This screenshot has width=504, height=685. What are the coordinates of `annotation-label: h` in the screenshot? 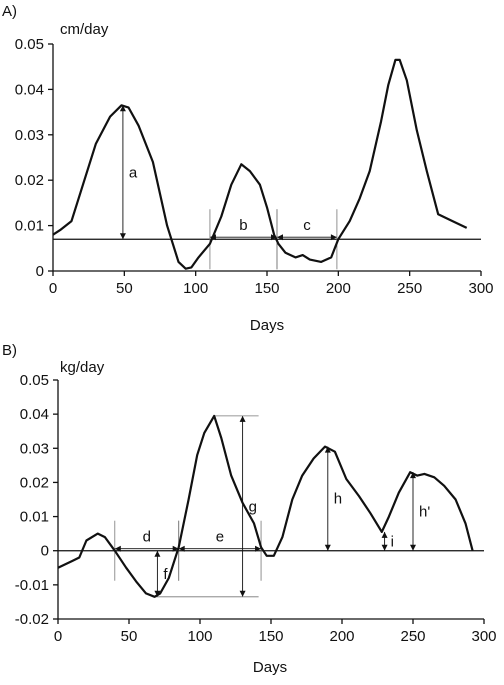 It's located at (338, 499).